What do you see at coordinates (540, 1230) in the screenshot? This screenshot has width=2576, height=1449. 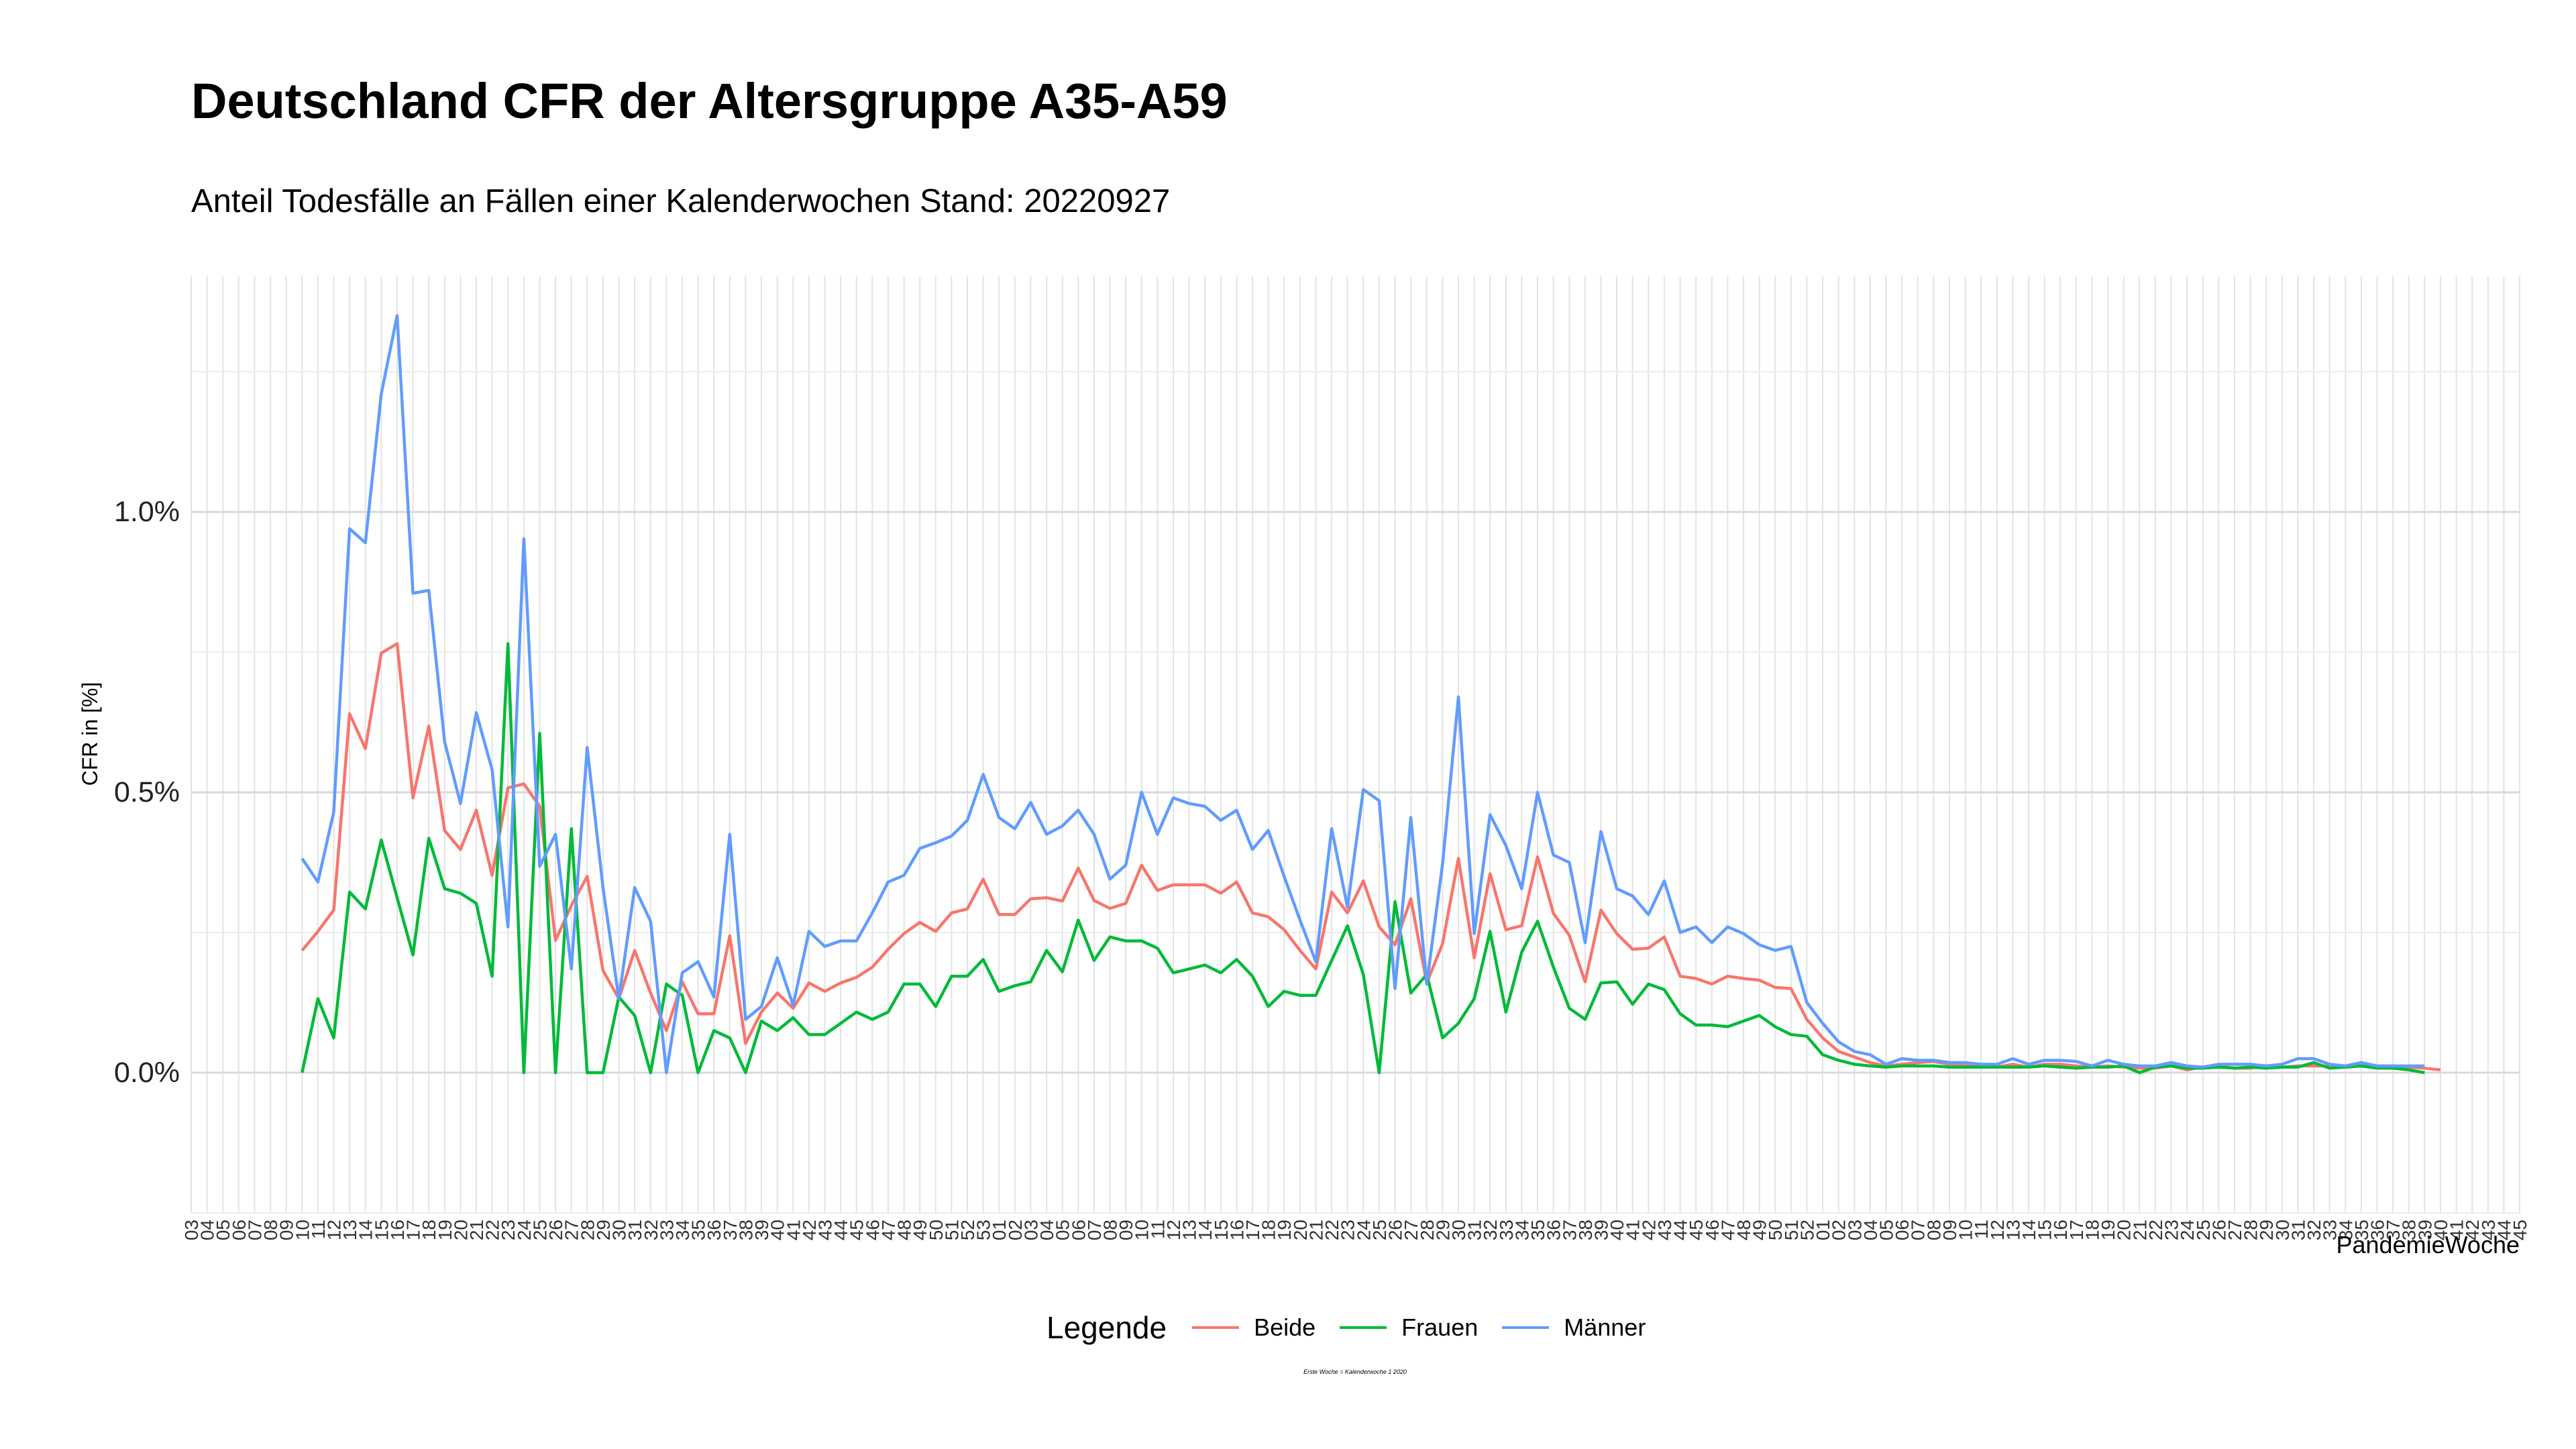 I see `x-tick-label: 25` at bounding box center [540, 1230].